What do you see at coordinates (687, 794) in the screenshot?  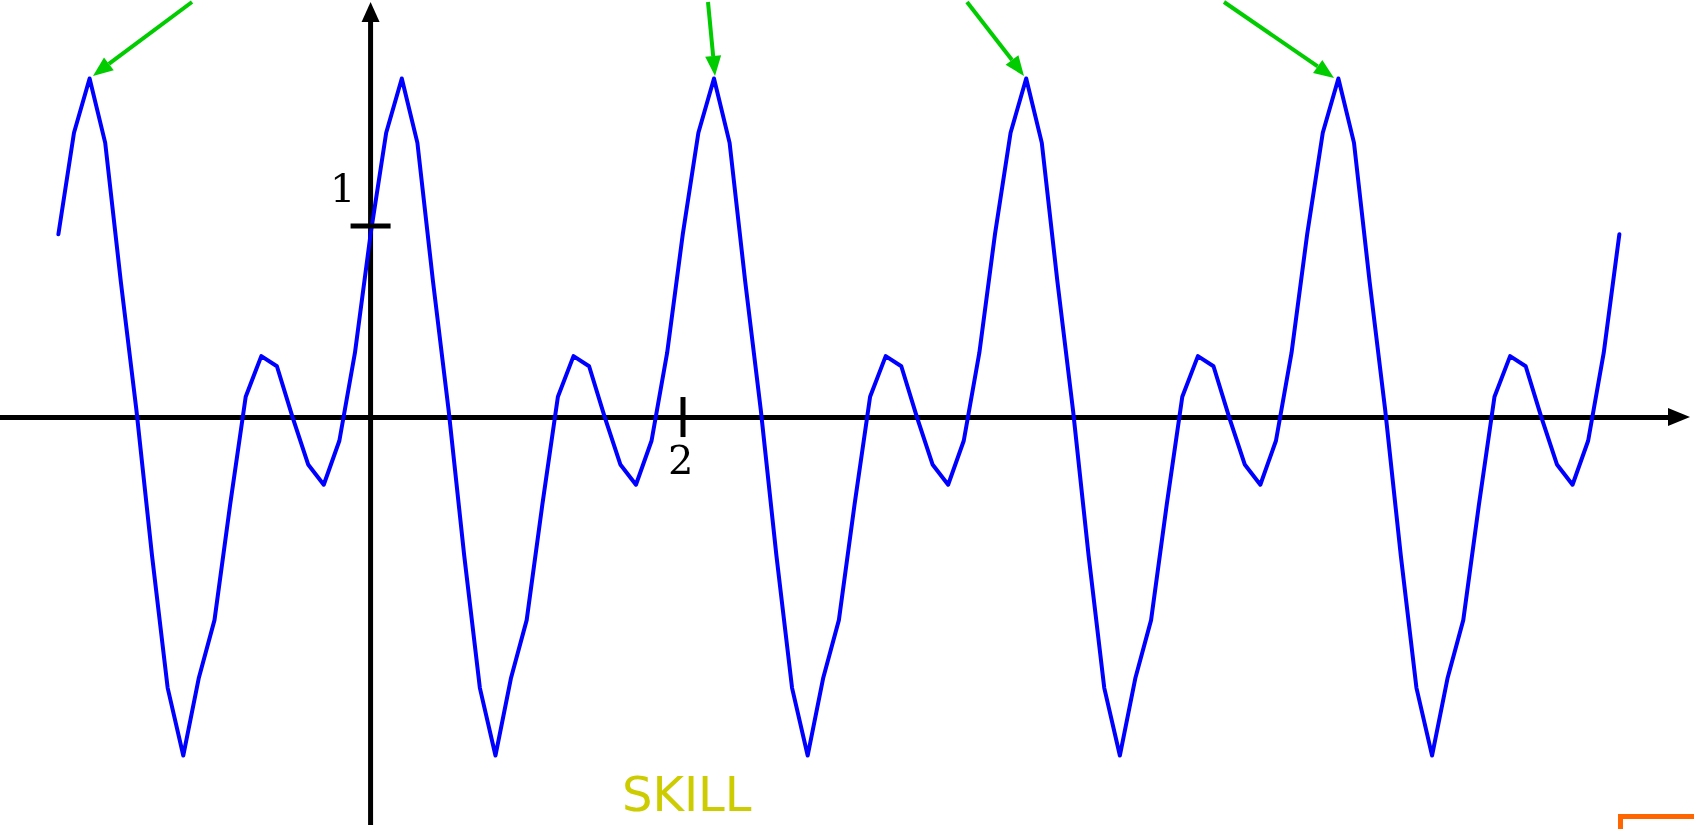 I see `text: SKILL` at bounding box center [687, 794].